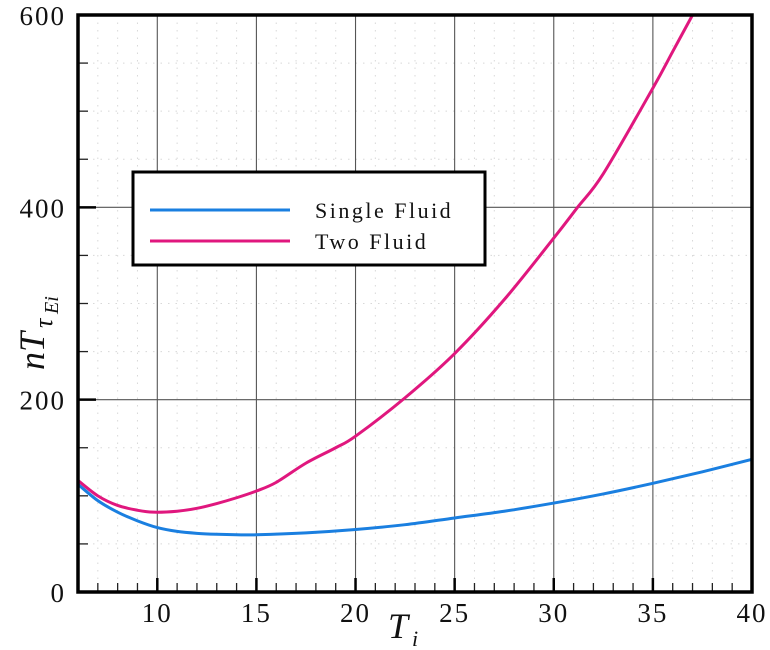 The image size is (770, 650). I want to click on x-axis-tick-labels: 10 15 20 25 30 35 40, so click(455, 613).